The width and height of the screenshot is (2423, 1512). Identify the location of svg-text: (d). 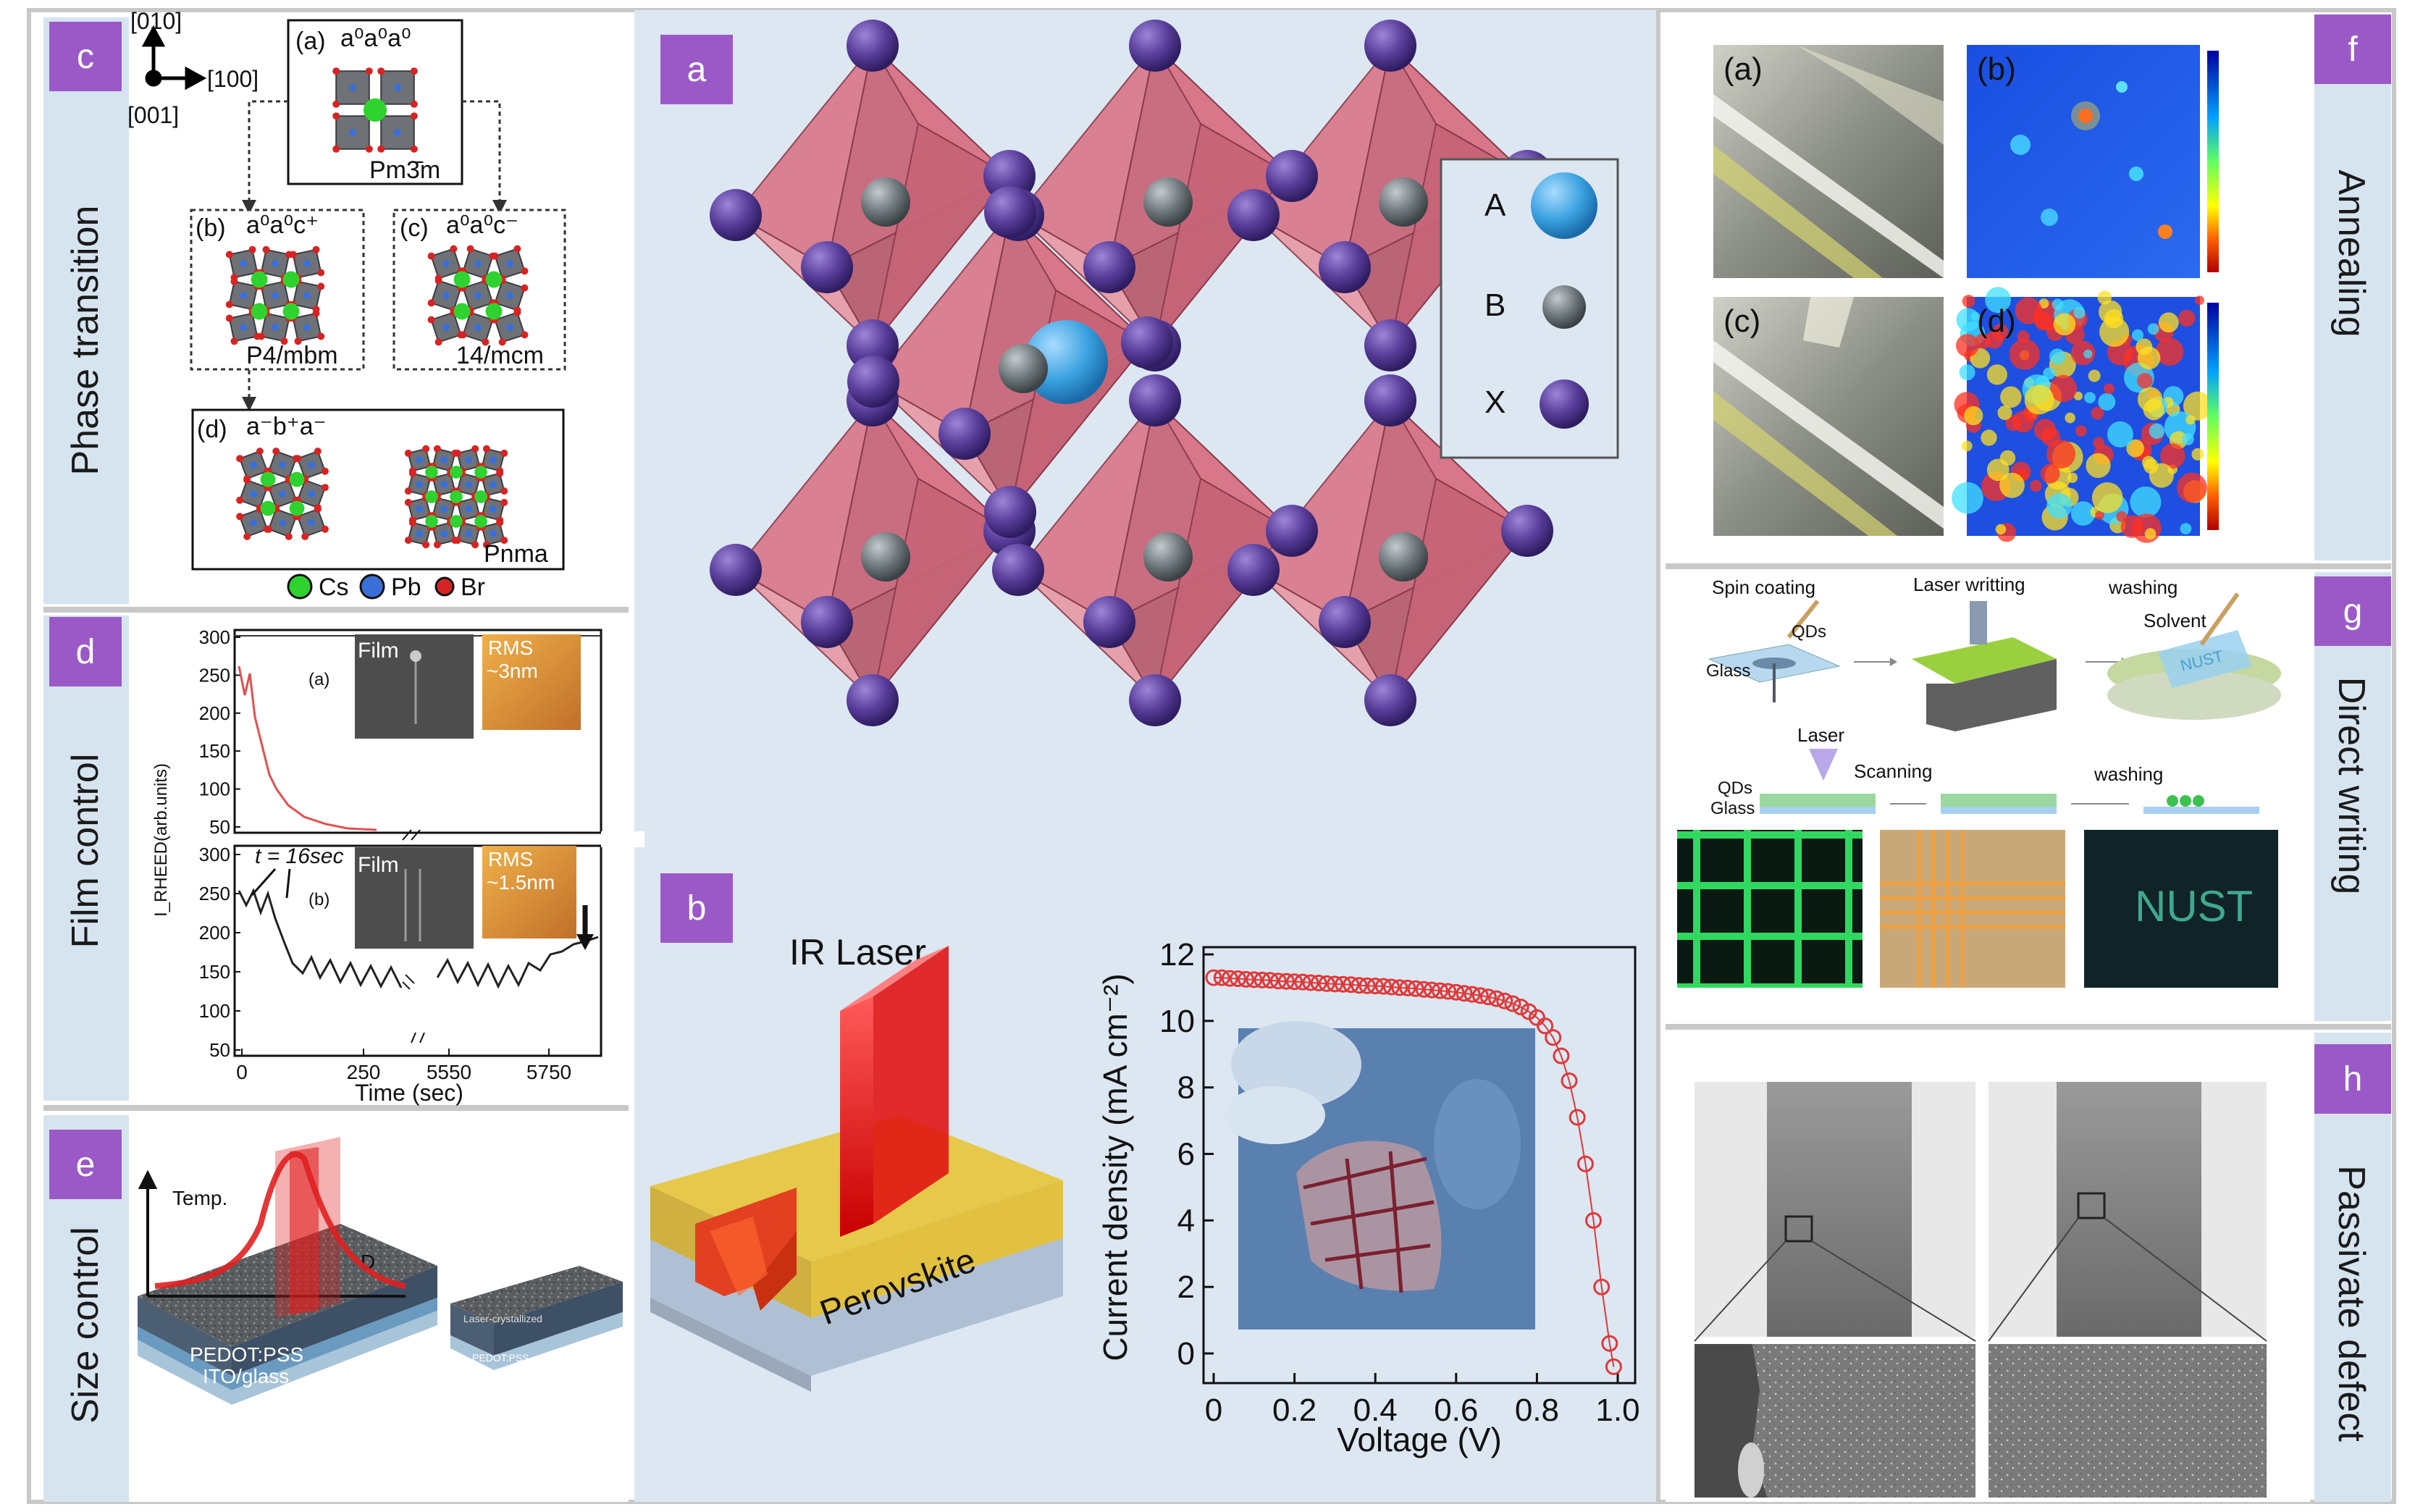
(1996, 321).